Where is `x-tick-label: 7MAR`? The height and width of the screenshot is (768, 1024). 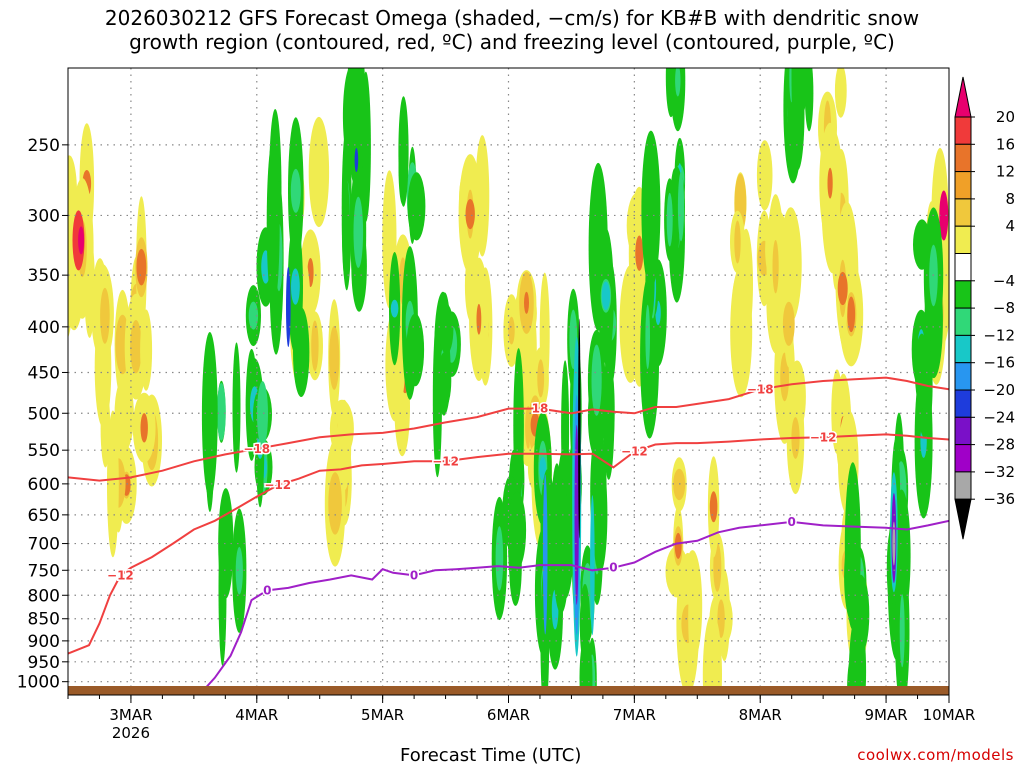
x-tick-label: 7MAR is located at coordinates (634, 715).